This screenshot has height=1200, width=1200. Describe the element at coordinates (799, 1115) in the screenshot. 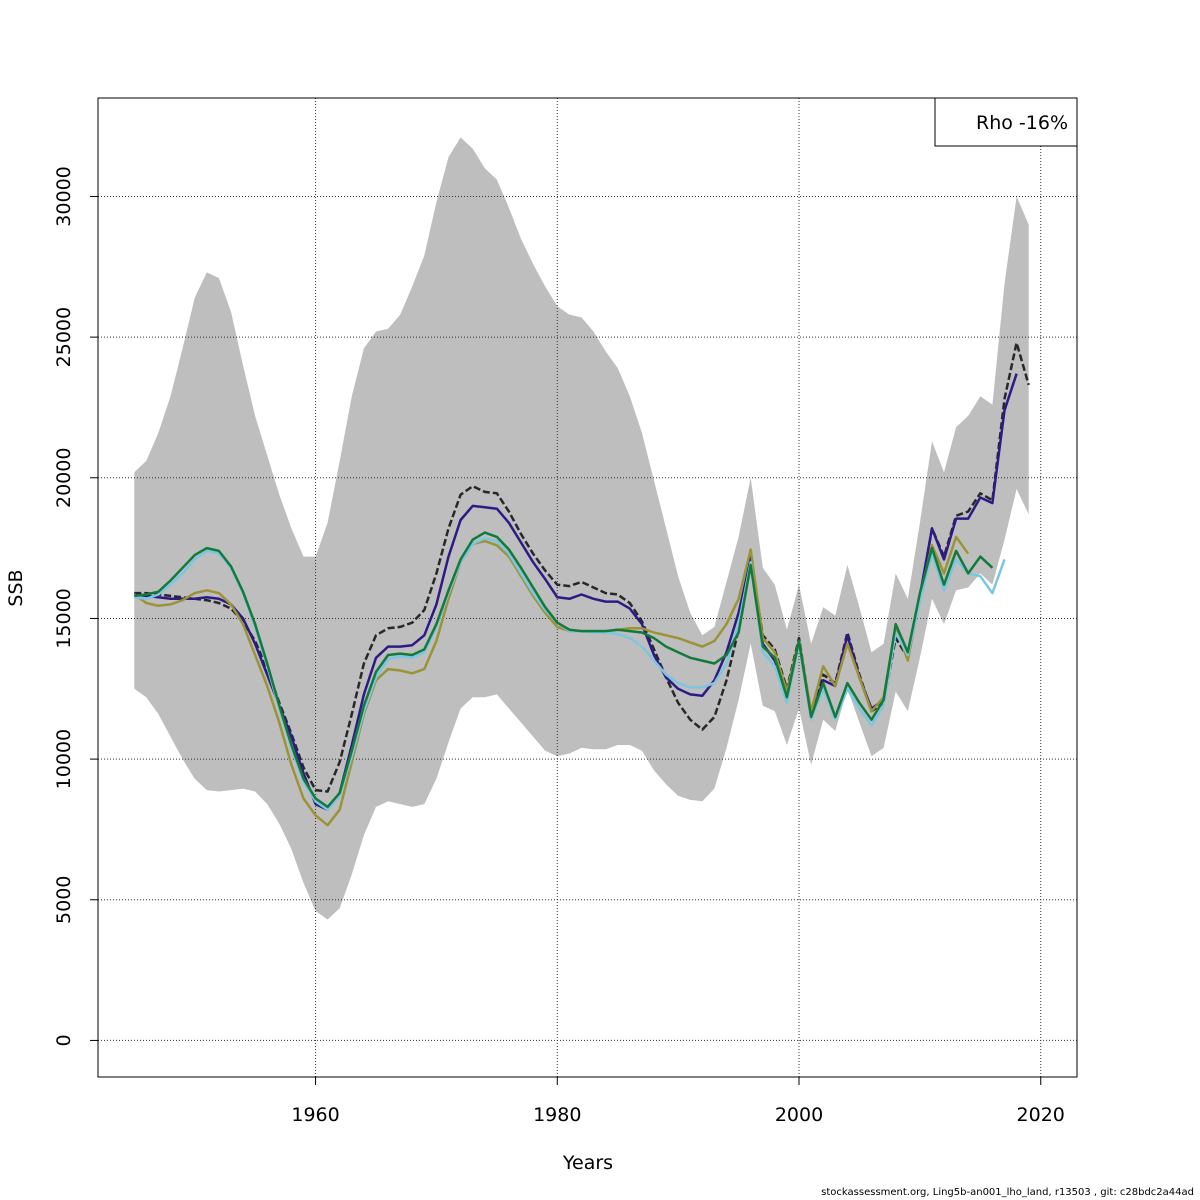

I see `x-tick-label: 2000` at that location.